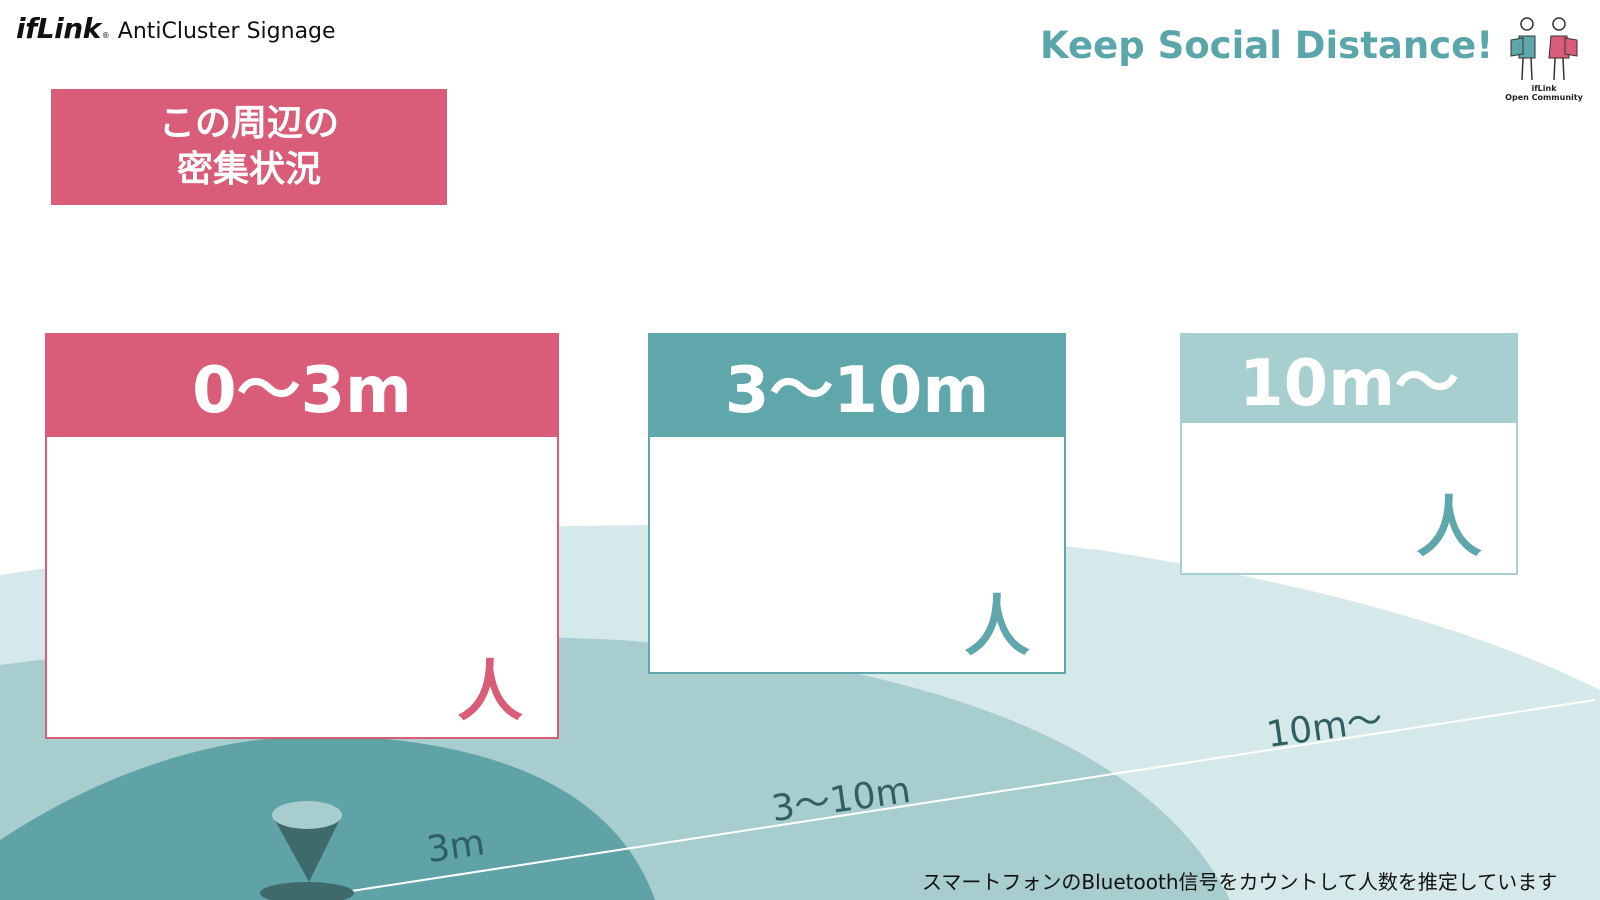 The image size is (1600, 900). What do you see at coordinates (248, 169) in the screenshot?
I see `heading-line2: 密集状況` at bounding box center [248, 169].